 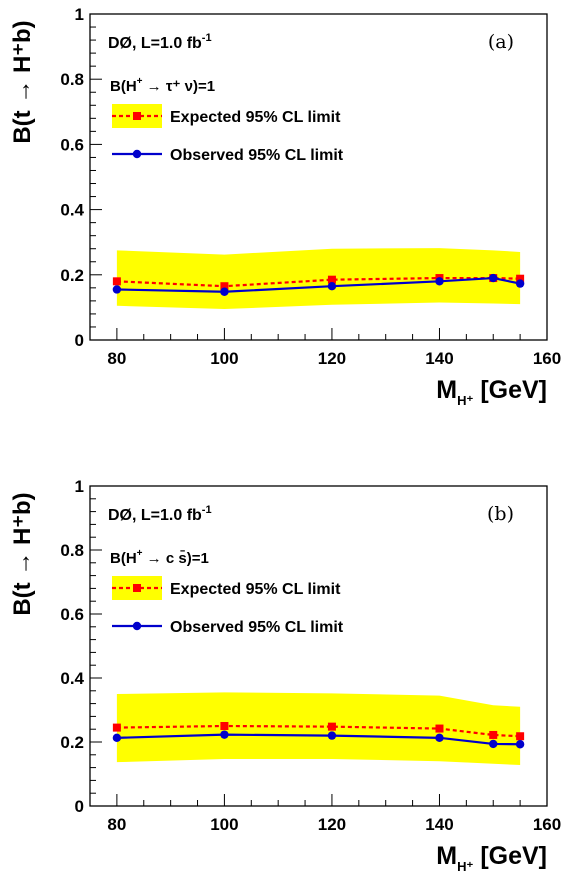 I want to click on panel-label: (a), so click(x=501, y=42).